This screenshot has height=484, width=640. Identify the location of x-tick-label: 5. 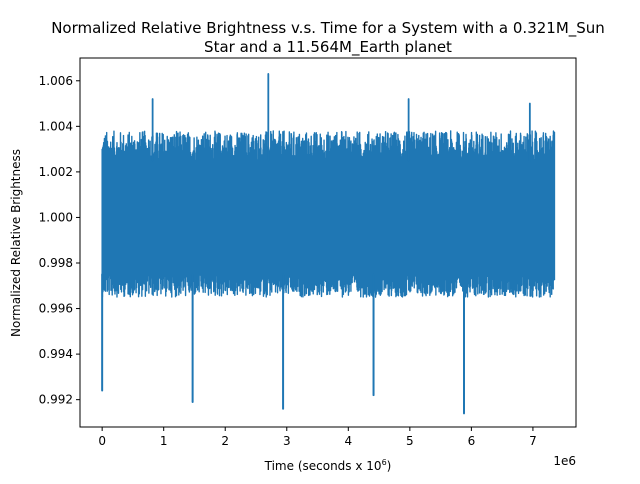
(410, 441).